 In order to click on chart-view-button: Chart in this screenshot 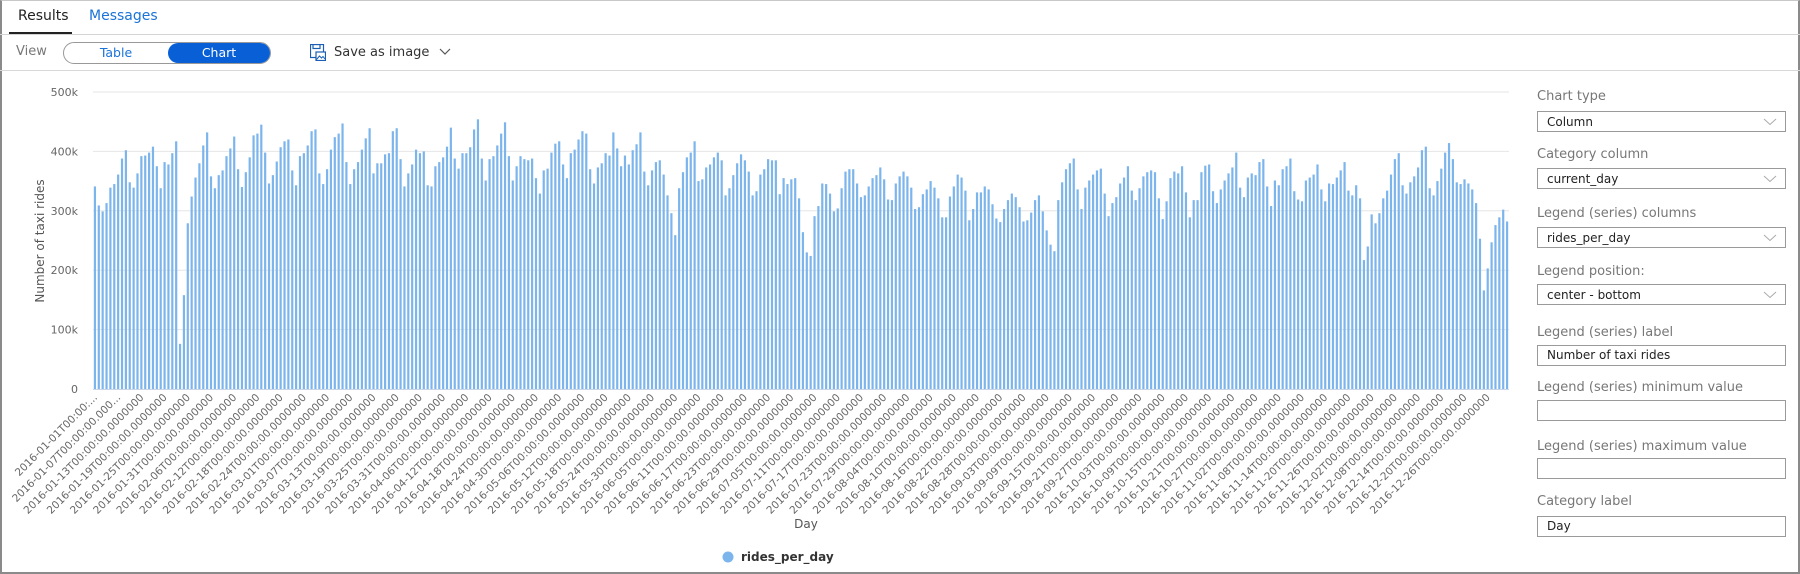, I will do `click(219, 53)`.